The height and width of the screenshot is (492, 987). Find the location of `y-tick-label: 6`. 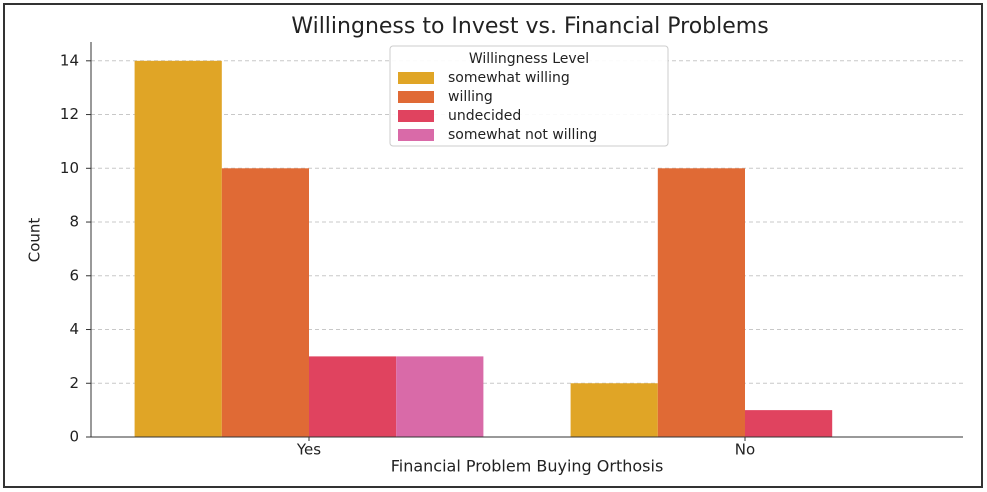

y-tick-label: 6 is located at coordinates (74, 275).